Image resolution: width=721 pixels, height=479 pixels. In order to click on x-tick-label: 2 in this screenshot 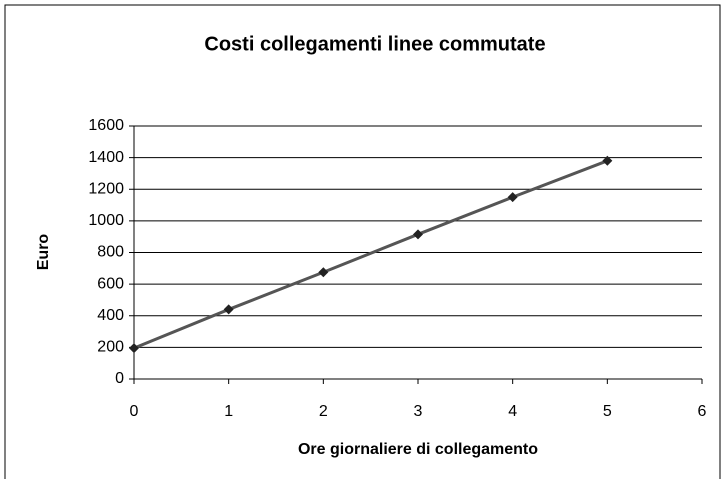, I will do `click(323, 411)`.